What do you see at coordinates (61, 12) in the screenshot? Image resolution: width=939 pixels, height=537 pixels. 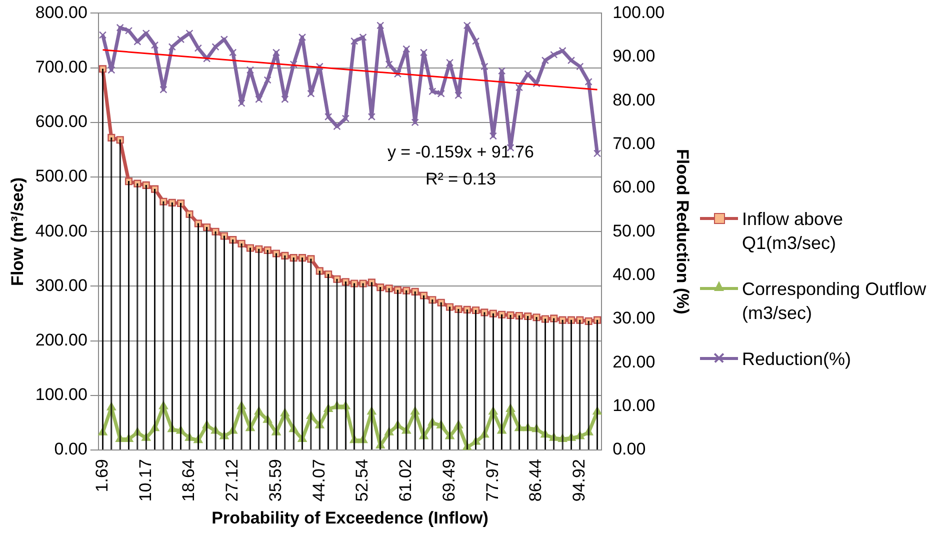 I see `y-tick-label: 800.00` at bounding box center [61, 12].